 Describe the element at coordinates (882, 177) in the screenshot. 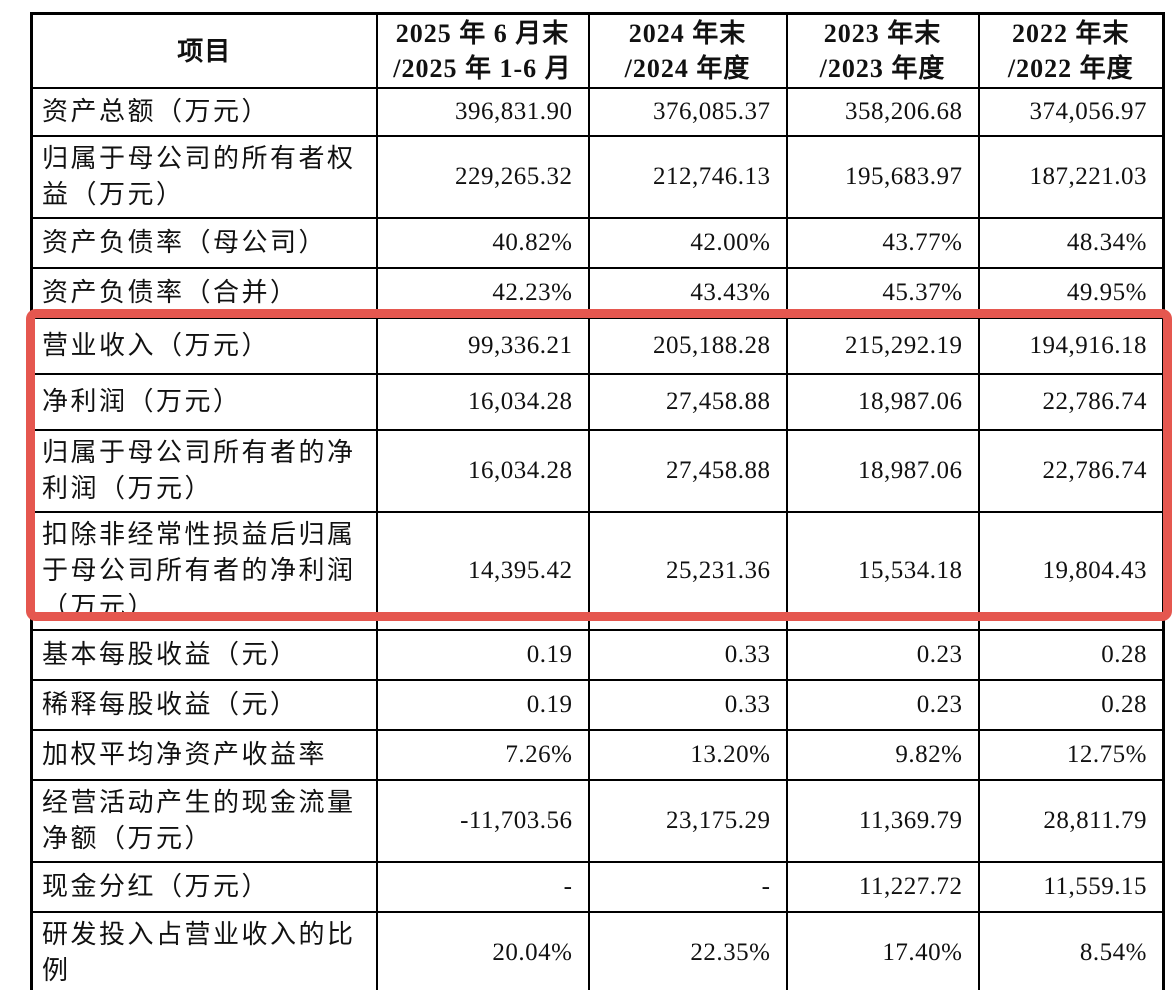

I see `cell-value: 195,683.97` at that location.